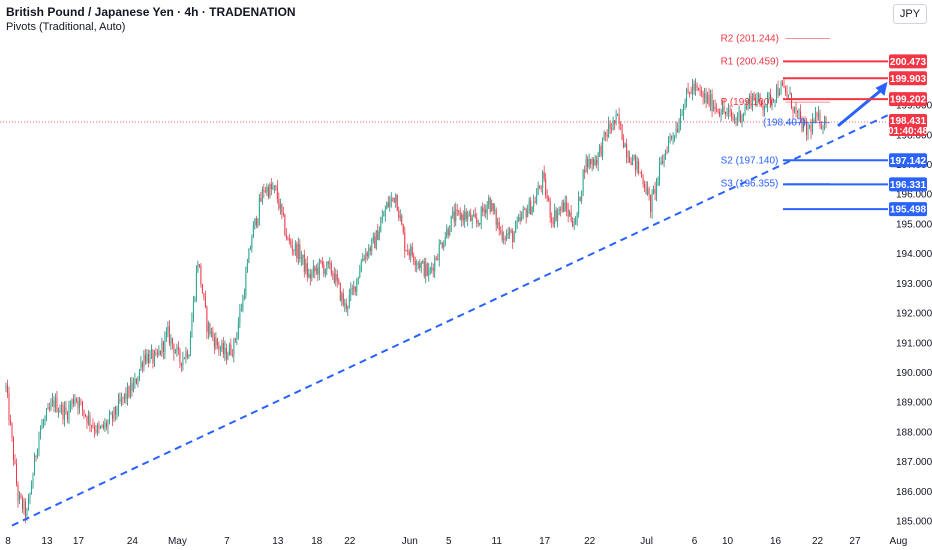 The image size is (932, 550). I want to click on price-tag-label: 199.202, so click(908, 100).